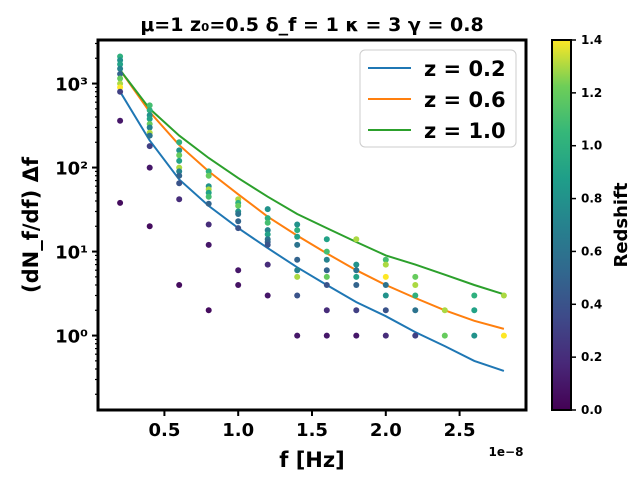 This screenshot has width=640, height=480. What do you see at coordinates (591, 357) in the screenshot?
I see `colorbar-tick-label: 0.2` at bounding box center [591, 357].